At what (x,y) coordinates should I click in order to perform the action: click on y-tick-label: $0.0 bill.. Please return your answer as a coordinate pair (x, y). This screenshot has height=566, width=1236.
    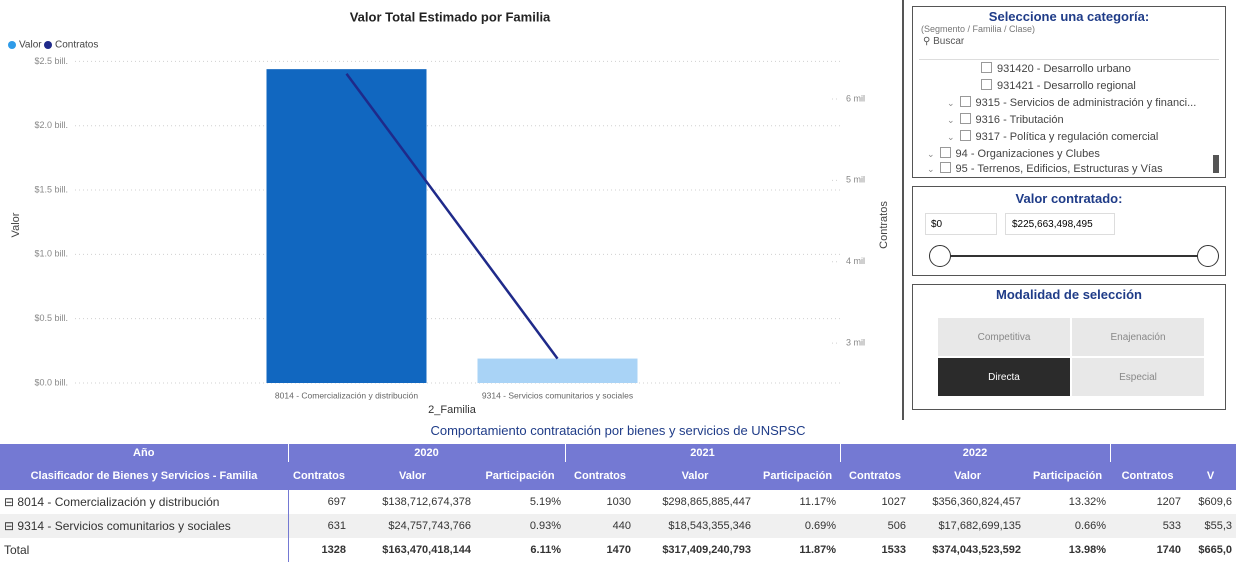
    Looking at the image, I should click on (51, 382).